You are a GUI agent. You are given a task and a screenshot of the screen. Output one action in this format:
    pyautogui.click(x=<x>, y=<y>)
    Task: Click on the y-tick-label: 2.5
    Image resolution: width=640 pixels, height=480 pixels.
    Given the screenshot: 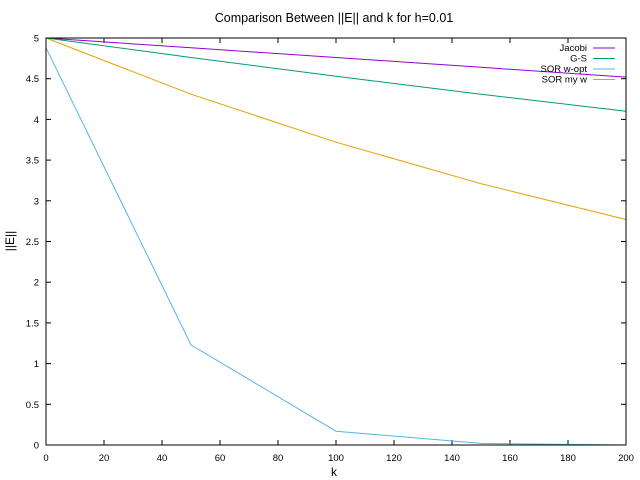 What is the action you would take?
    pyautogui.click(x=32, y=242)
    